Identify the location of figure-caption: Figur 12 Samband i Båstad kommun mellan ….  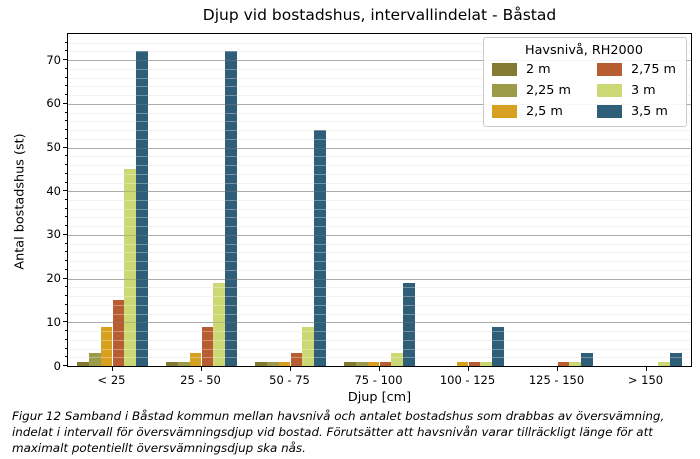
(338, 432).